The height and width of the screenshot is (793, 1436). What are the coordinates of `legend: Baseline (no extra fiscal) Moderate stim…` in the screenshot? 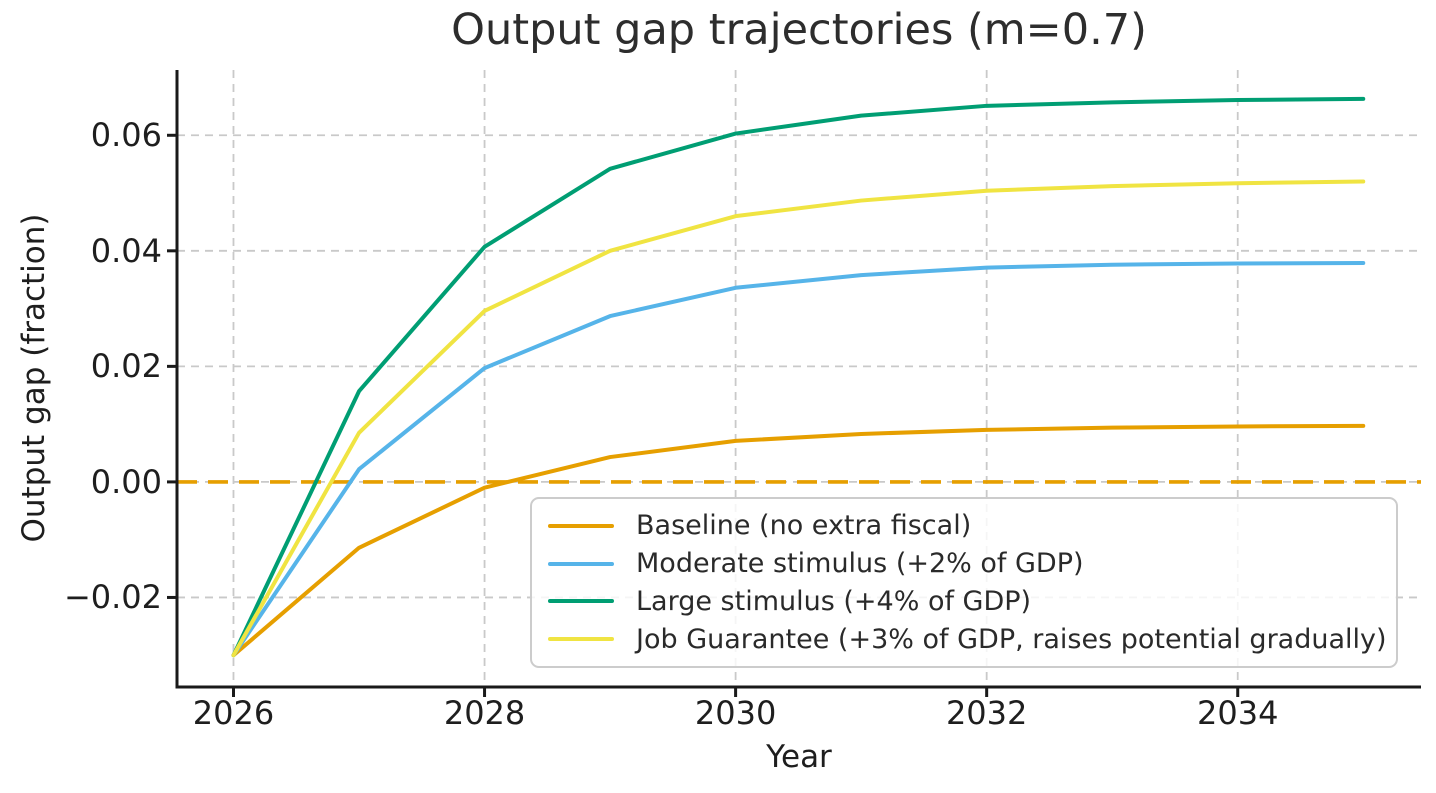 It's located at (964, 582).